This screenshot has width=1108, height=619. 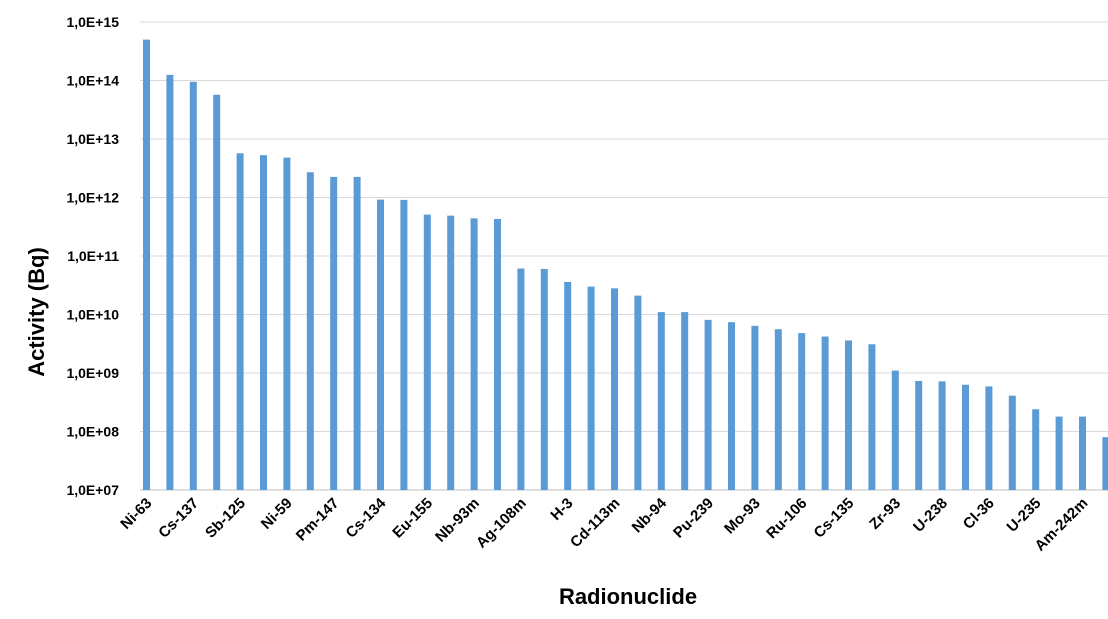 I want to click on x-tick-label: Ni-59, so click(x=277, y=514).